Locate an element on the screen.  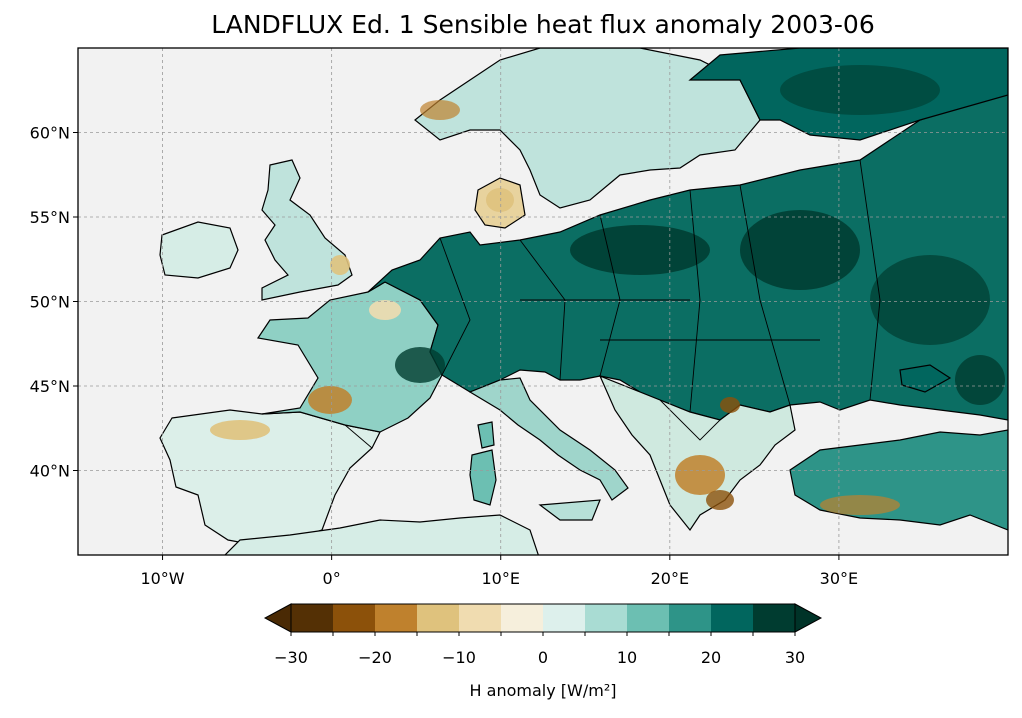
colorbar-tick-label: 20 is located at coordinates (711, 657).